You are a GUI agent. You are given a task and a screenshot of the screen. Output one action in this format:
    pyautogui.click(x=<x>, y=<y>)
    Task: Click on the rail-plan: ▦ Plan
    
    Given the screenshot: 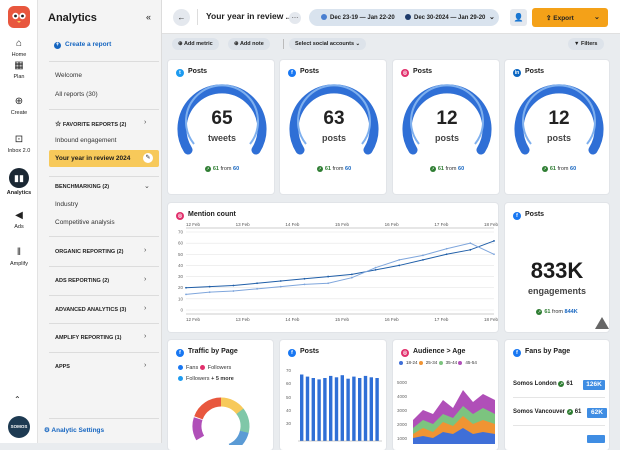 What is the action you would take?
    pyautogui.click(x=19, y=70)
    